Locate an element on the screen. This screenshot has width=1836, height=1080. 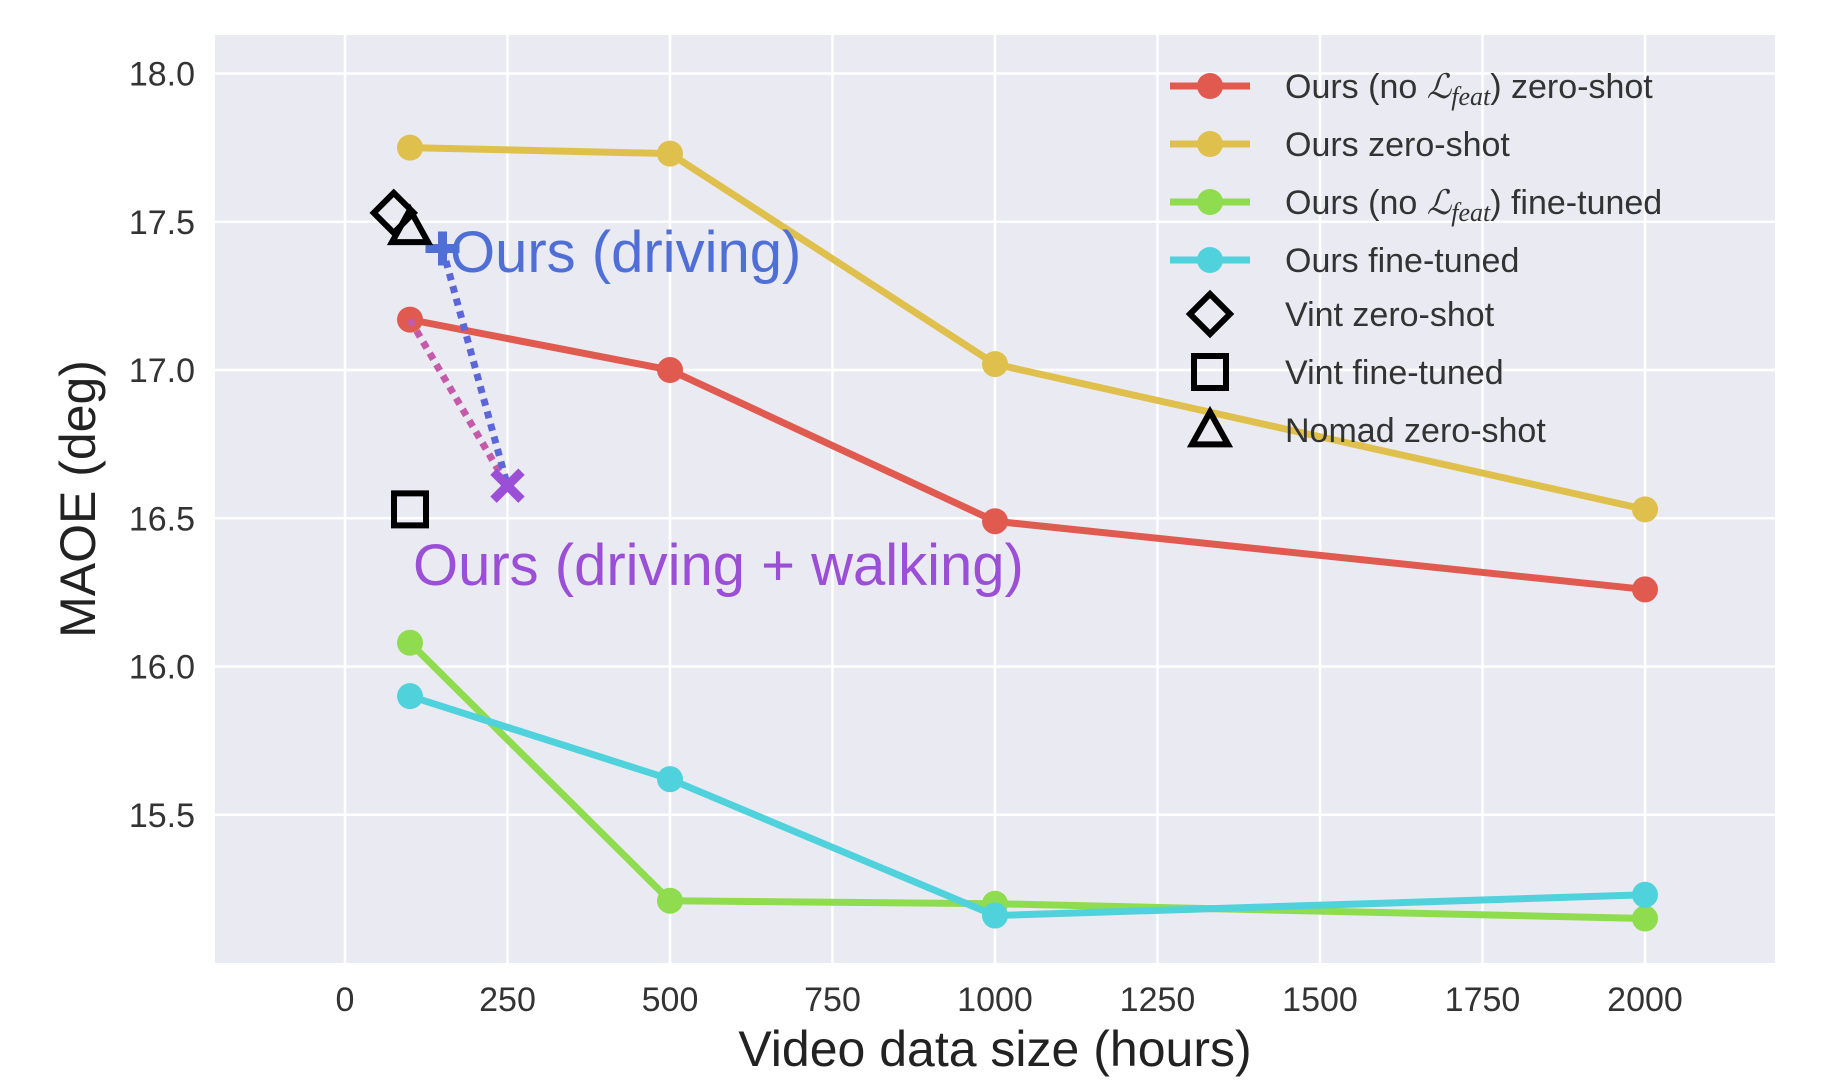
x-tick-label: 250 is located at coordinates (507, 1000).